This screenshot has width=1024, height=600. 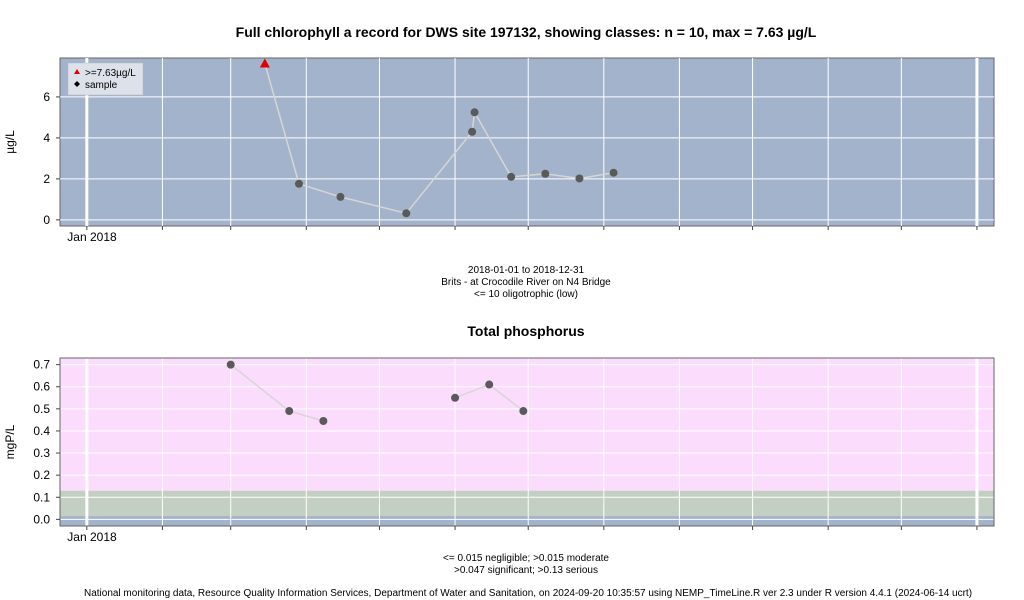 I want to click on chart1-y-axis: 0 2 4 6, so click(x=51, y=158).